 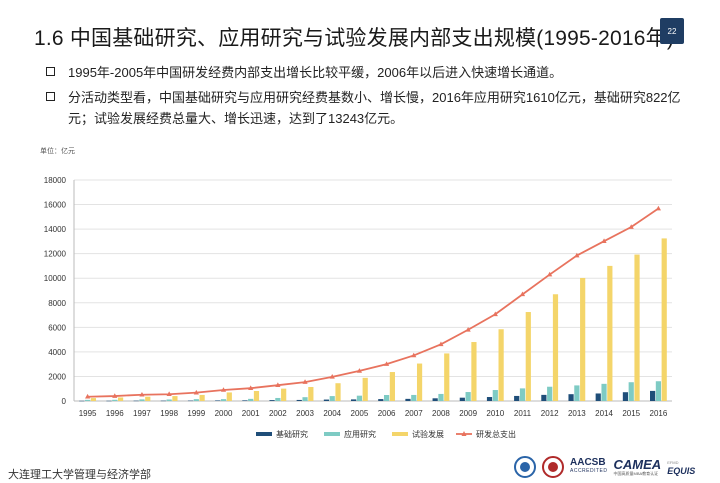 What do you see at coordinates (354, 38) in the screenshot?
I see `page-title: 1.6 中国基础研究、应用研究与试验发展内部支出规模(1995-2016年)` at bounding box center [354, 38].